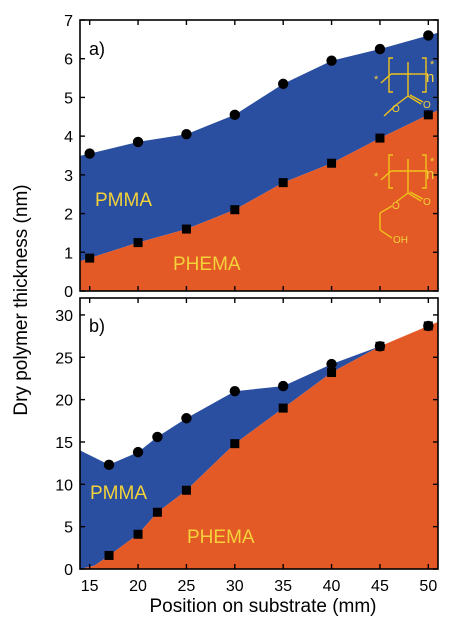  What do you see at coordinates (64, 316) in the screenshot?
I see `y-tick-label: 30` at bounding box center [64, 316].